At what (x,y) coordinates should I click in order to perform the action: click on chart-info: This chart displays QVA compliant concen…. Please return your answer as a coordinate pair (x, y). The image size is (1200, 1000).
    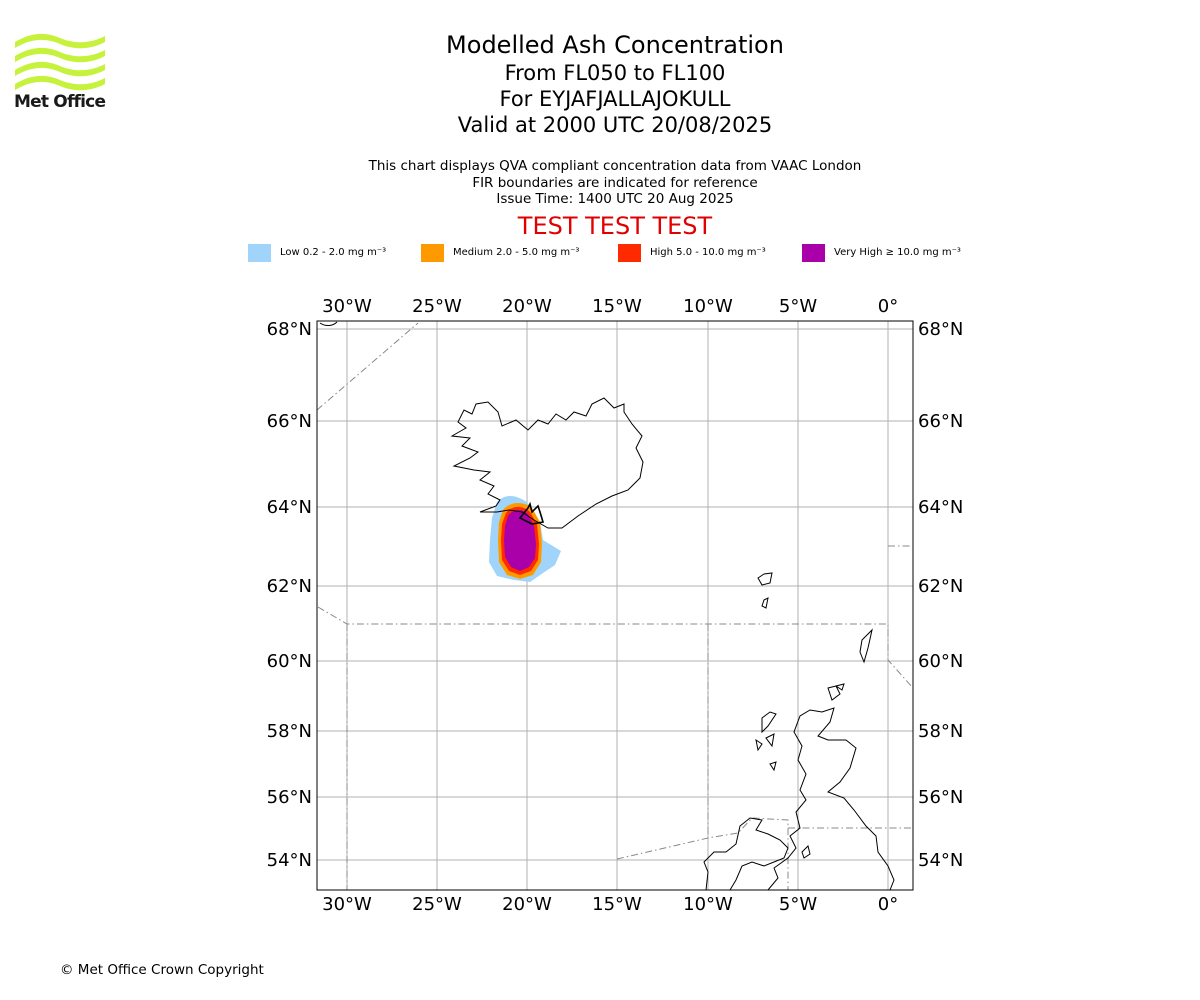
    Looking at the image, I should click on (615, 183).